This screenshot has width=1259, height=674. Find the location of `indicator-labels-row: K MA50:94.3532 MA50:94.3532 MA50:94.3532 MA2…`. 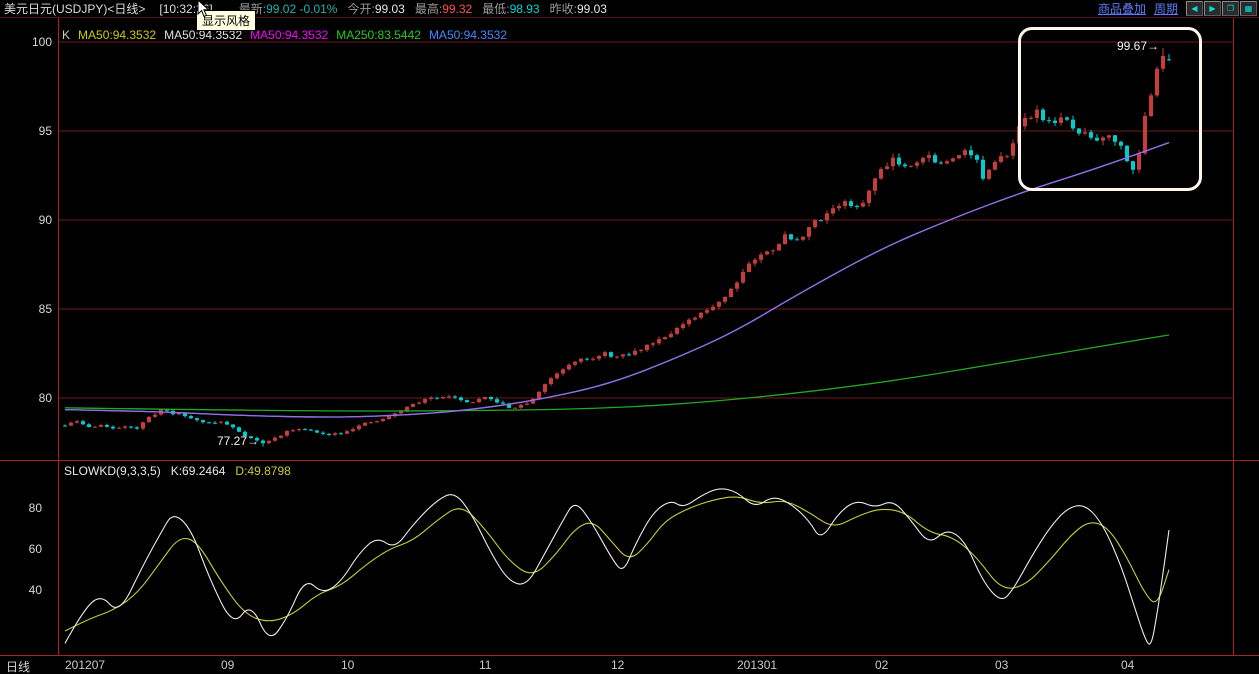

indicator-labels-row: K MA50:94.3532 MA50:94.3532 MA50:94.3532 MA2… is located at coordinates (284, 35).